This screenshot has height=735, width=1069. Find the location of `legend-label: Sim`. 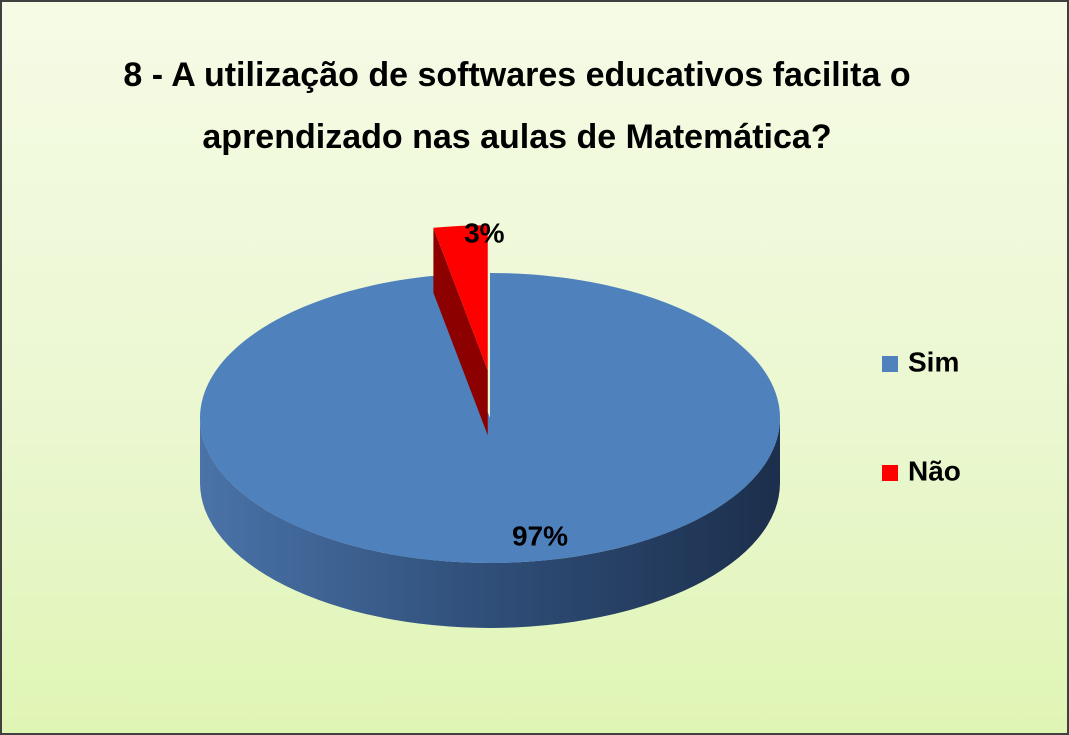

legend-label: Sim is located at coordinates (933, 361).